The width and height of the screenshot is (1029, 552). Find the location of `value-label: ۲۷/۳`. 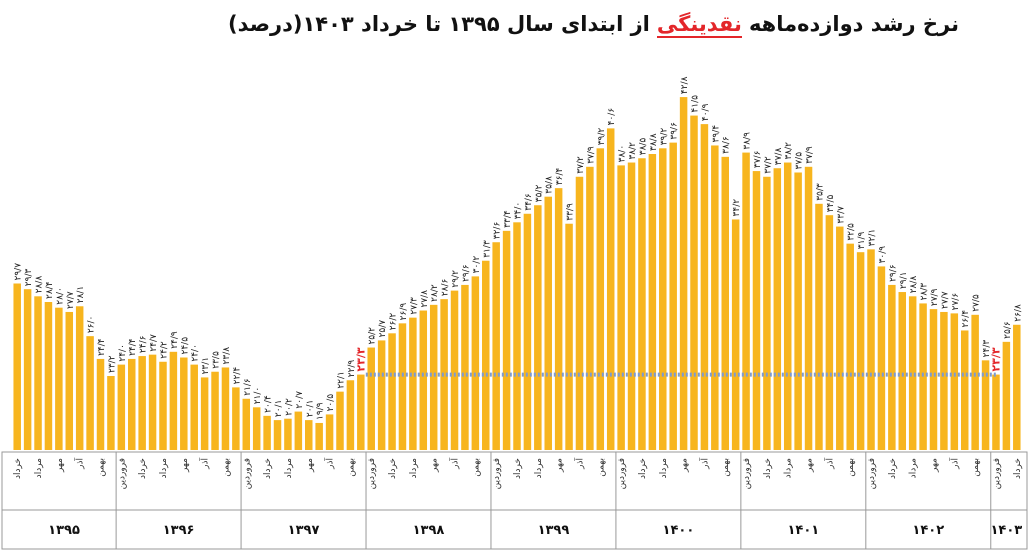

value-label: ۲۷/۳ is located at coordinates (414, 306).